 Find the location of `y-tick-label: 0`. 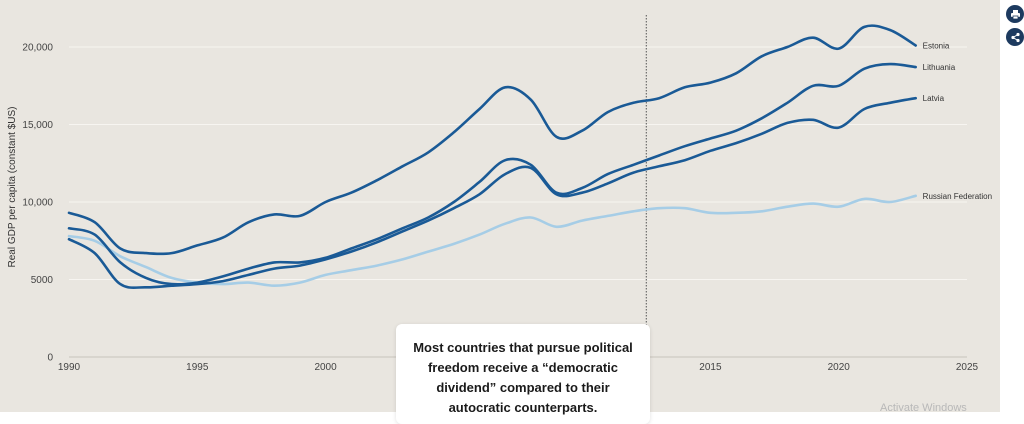

y-tick-label: 0 is located at coordinates (50, 358).